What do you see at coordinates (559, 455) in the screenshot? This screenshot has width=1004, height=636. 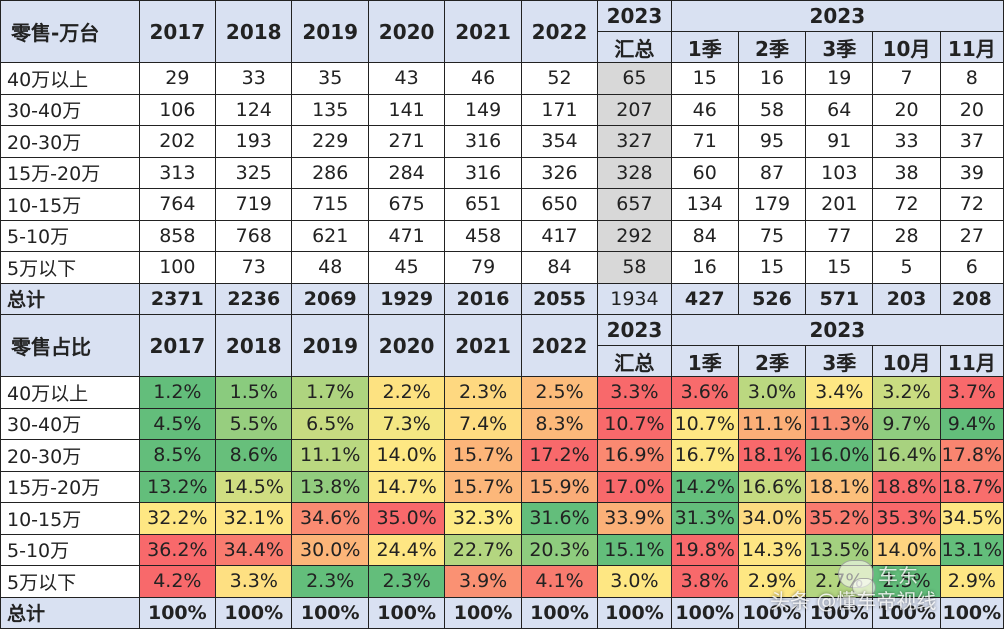 I see `value-cell: 17.2%` at bounding box center [559, 455].